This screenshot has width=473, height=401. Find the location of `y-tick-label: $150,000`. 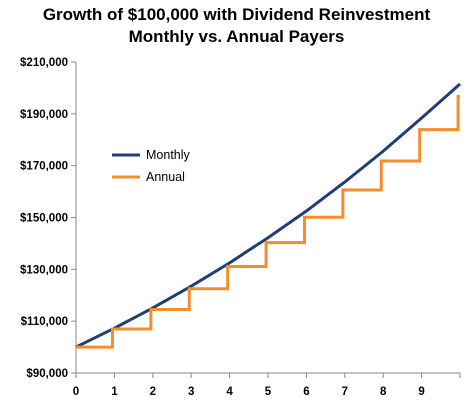

y-tick-label: $150,000 is located at coordinates (44, 219).